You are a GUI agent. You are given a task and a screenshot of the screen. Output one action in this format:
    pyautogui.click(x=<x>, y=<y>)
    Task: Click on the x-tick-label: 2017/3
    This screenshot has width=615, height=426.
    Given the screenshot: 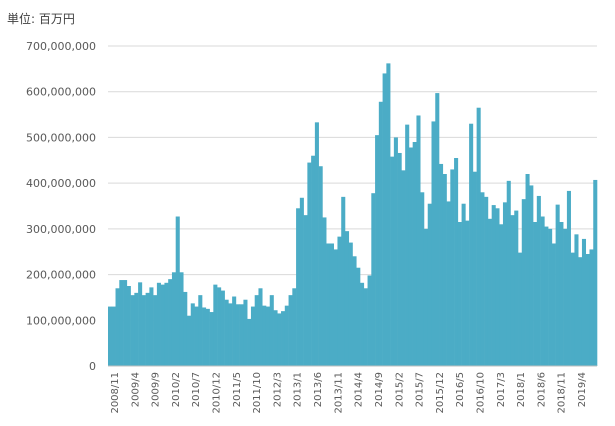 What is the action you would take?
    pyautogui.click(x=501, y=389)
    